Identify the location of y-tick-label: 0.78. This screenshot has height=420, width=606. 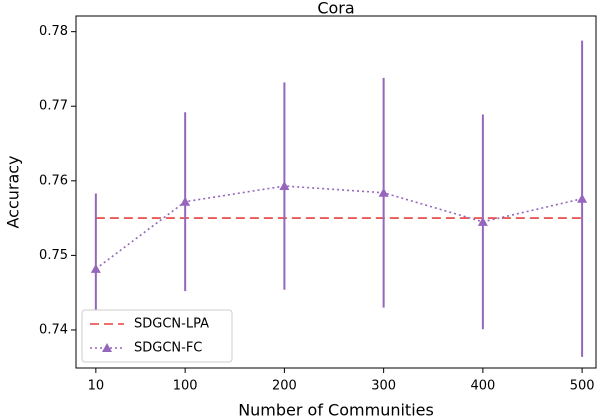
(53, 31).